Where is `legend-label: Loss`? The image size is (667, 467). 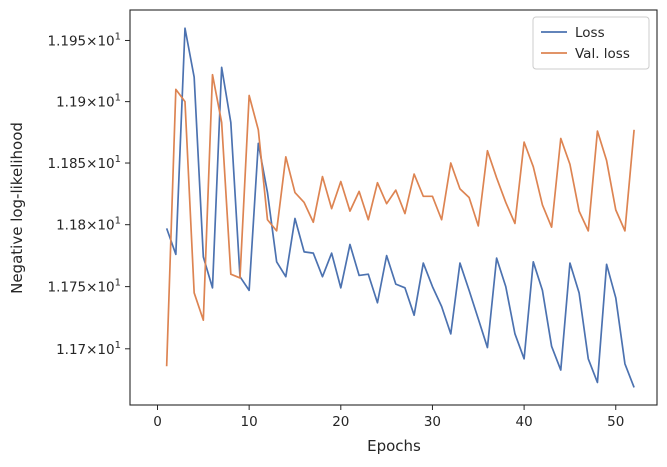 legend-label: Loss is located at coordinates (590, 33).